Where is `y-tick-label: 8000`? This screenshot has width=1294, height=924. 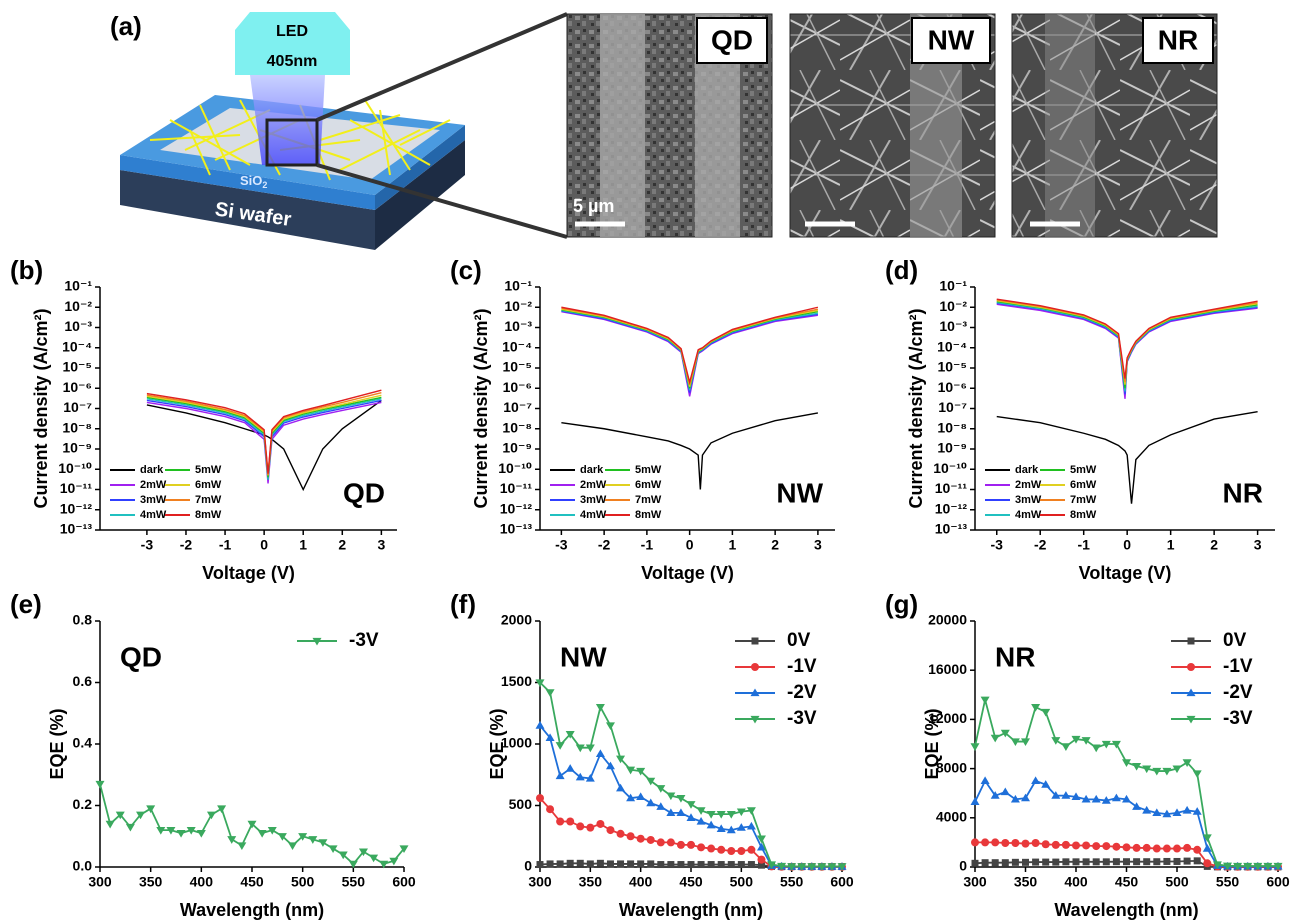
y-tick-label: 8000 is located at coordinates (951, 767).